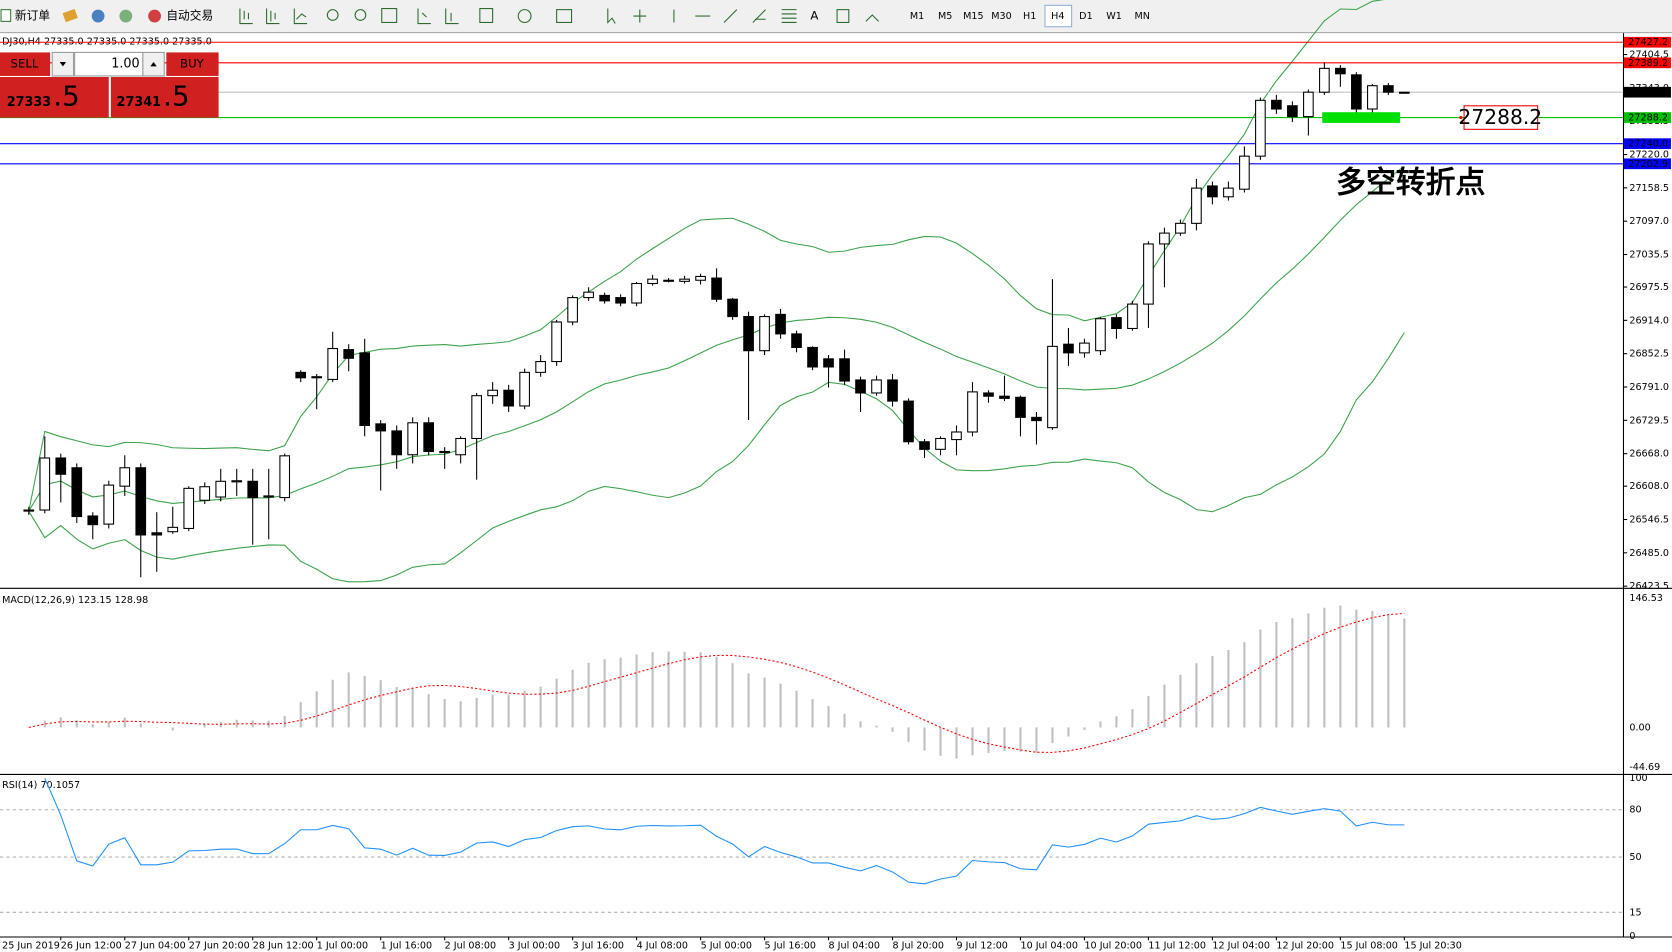  I want to click on ask-main: 27341, so click(139, 102).